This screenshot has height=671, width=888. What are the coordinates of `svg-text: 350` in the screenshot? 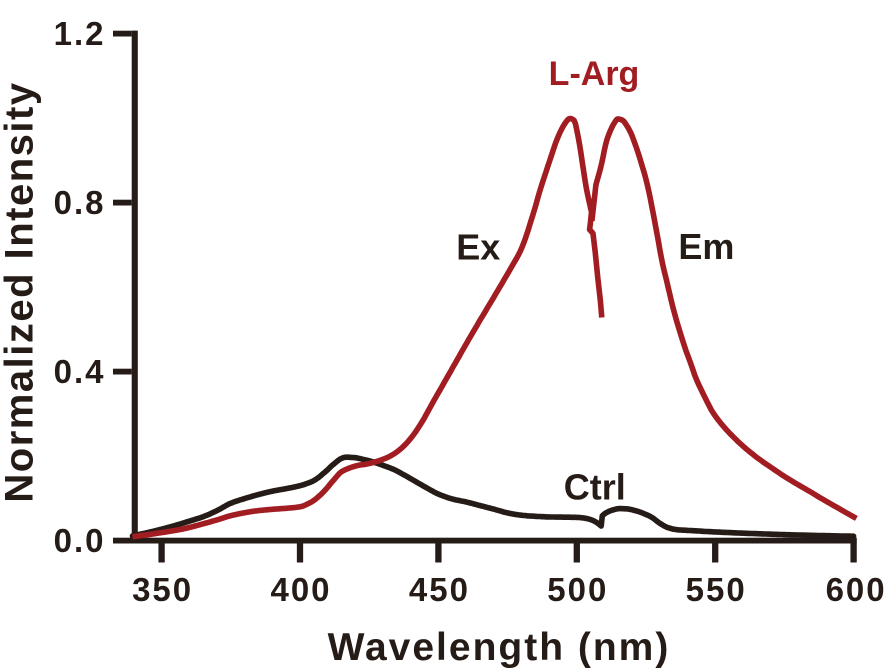 It's located at (162, 589).